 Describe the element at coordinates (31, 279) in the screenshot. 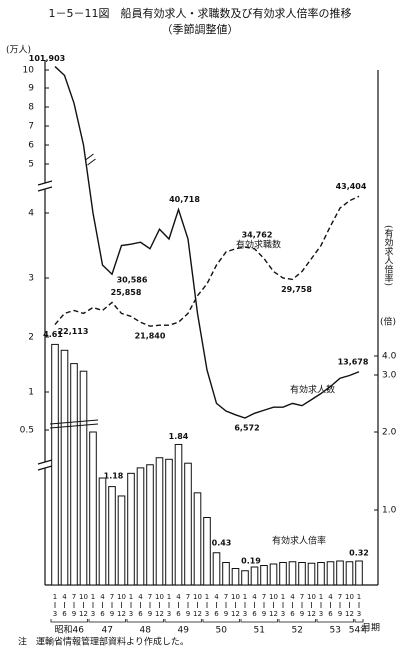

I see `y-tick-label: 3` at that location.